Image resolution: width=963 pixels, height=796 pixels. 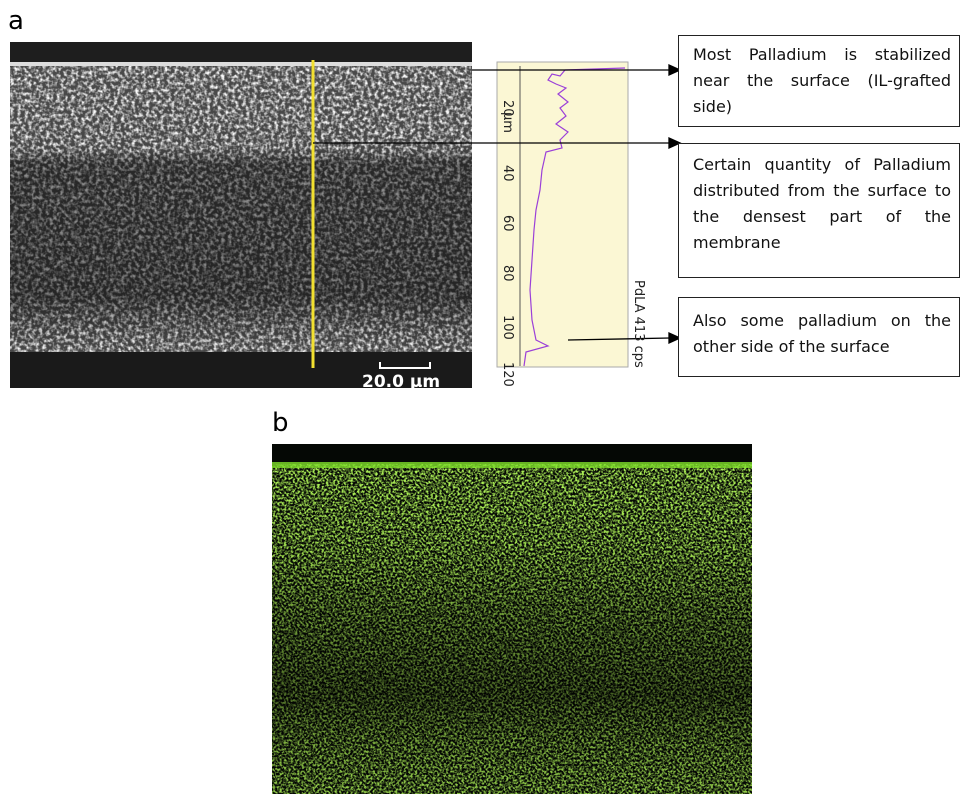 What do you see at coordinates (507, 122) in the screenshot?
I see `axis-unit: µm` at bounding box center [507, 122].